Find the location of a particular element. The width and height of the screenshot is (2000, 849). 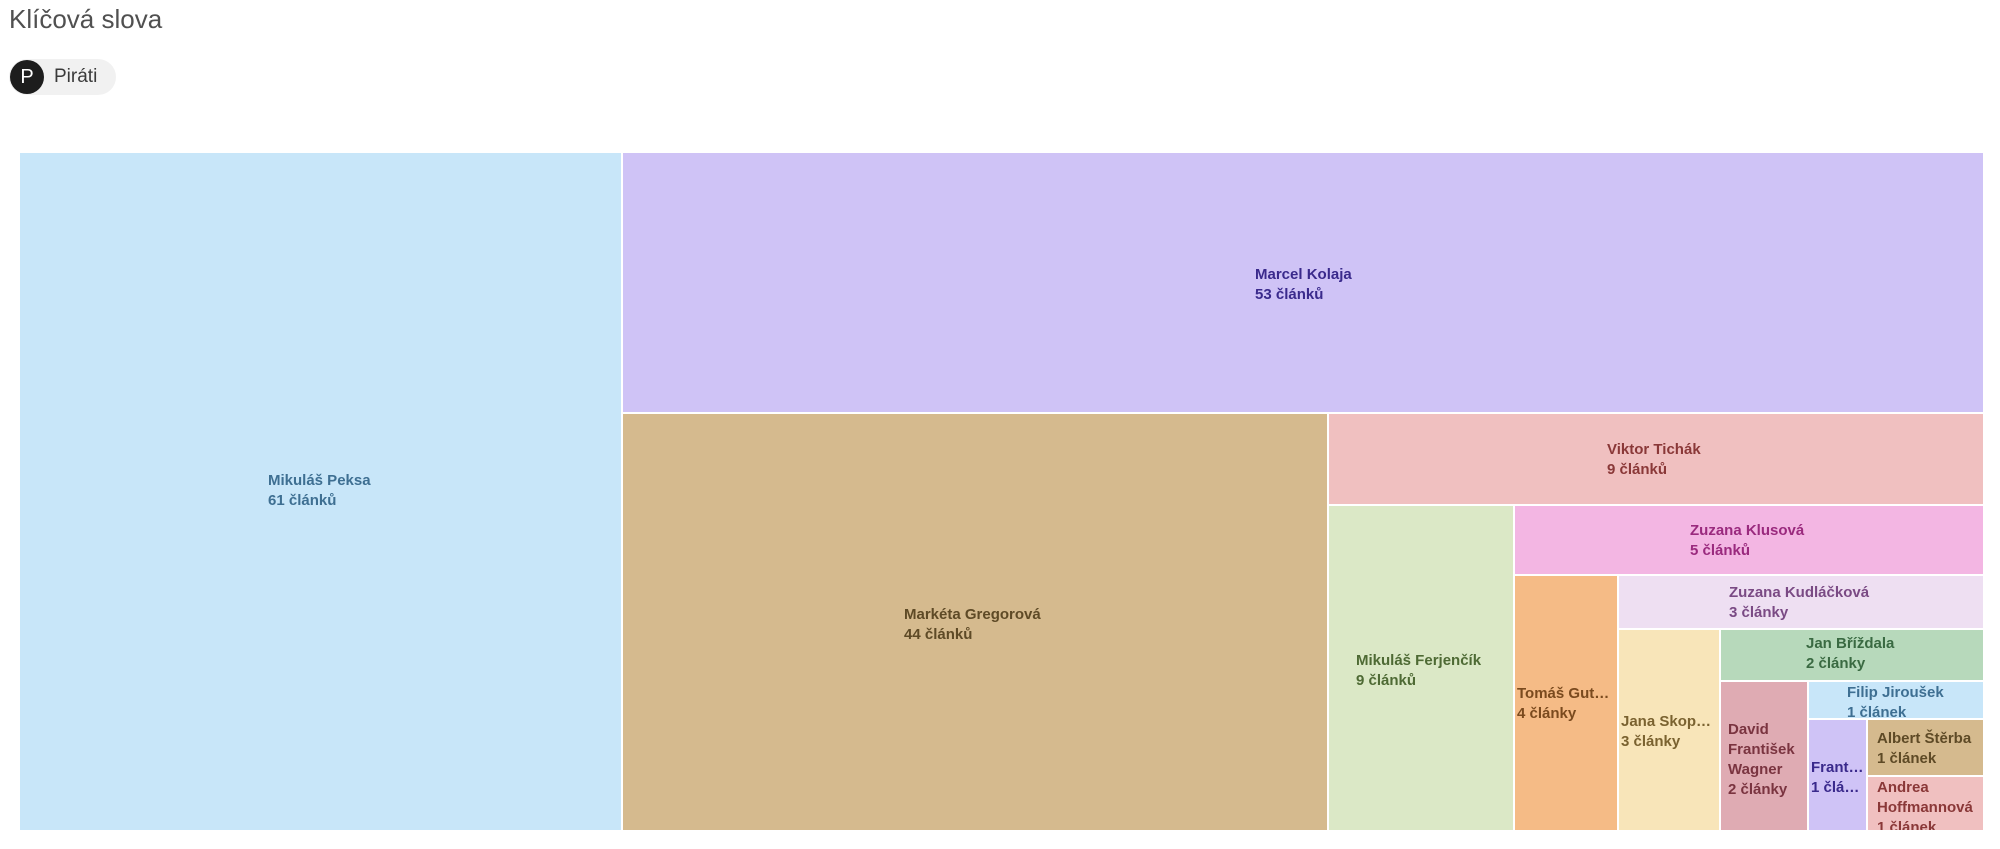

treemap-tile: Zuzana Klusová 5 článků is located at coordinates (1749, 540).